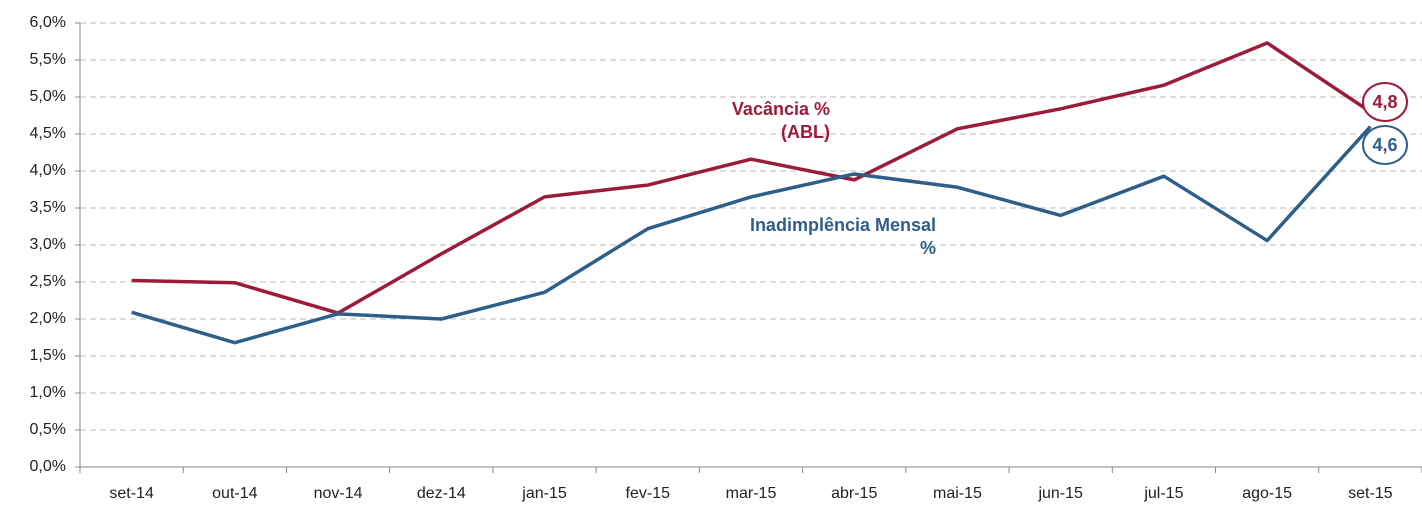 This screenshot has width=1422, height=506. I want to click on x-tick-label: ago-15, so click(1267, 493).